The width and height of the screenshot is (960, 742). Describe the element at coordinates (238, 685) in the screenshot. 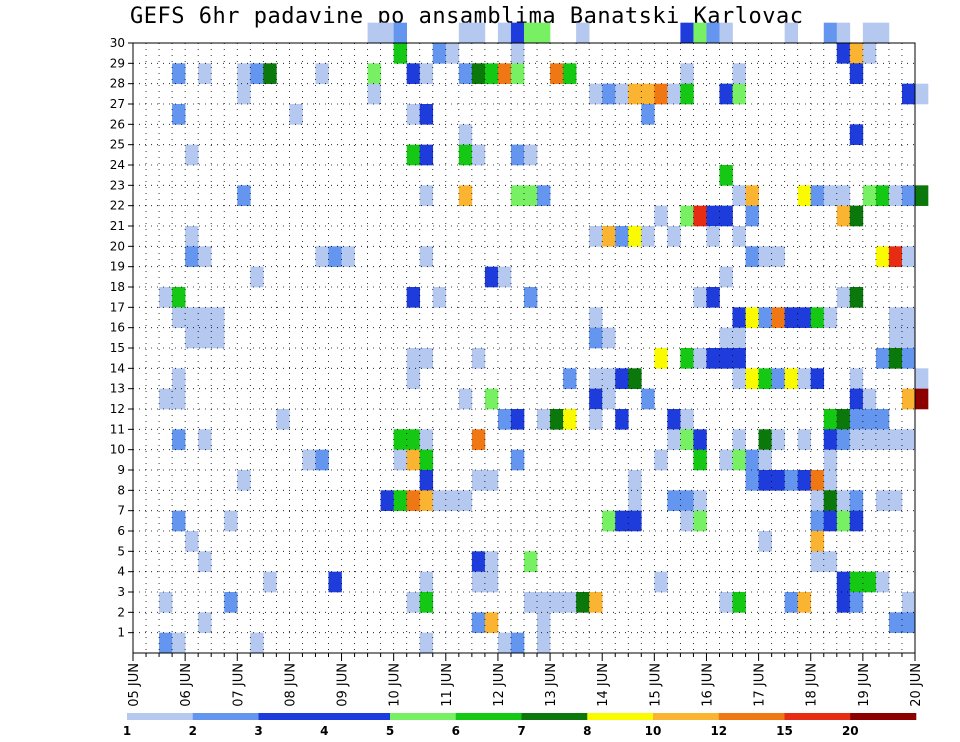

I see `x-tick-label: 07 JUN` at that location.